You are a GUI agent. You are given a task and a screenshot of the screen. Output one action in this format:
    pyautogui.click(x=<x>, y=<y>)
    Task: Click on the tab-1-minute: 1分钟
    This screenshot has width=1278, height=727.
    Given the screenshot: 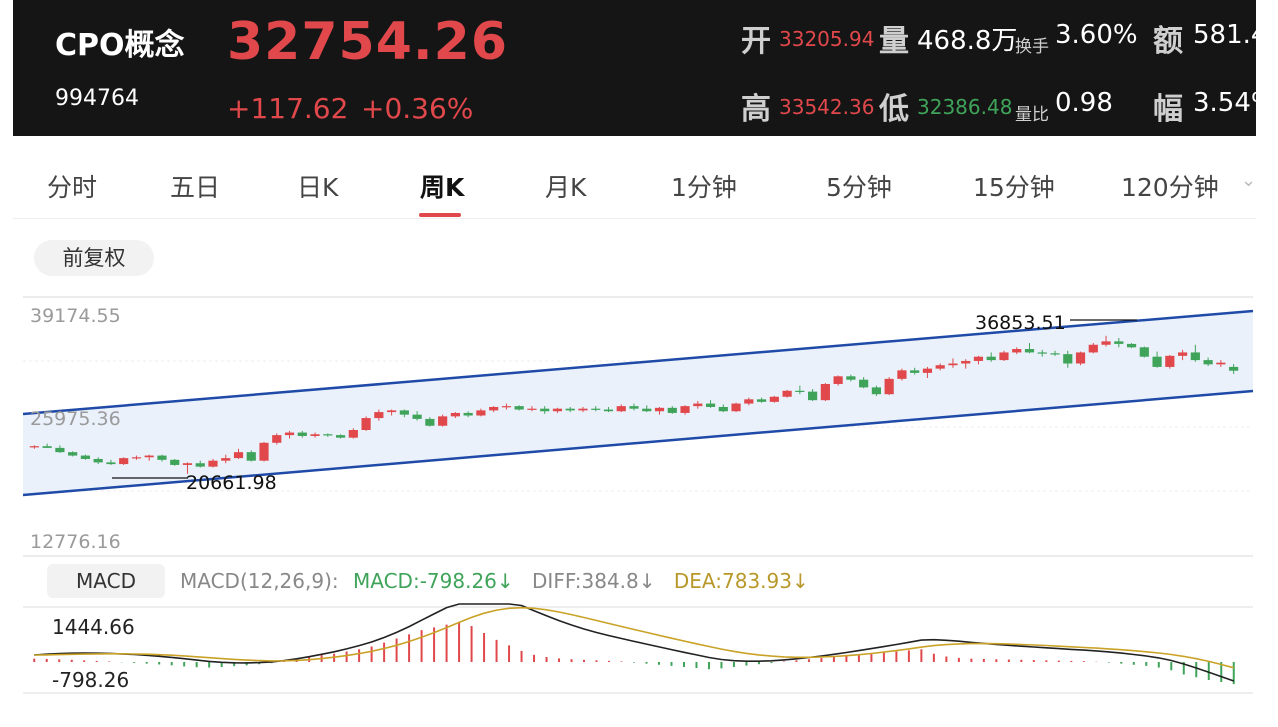 What is the action you would take?
    pyautogui.click(x=704, y=187)
    